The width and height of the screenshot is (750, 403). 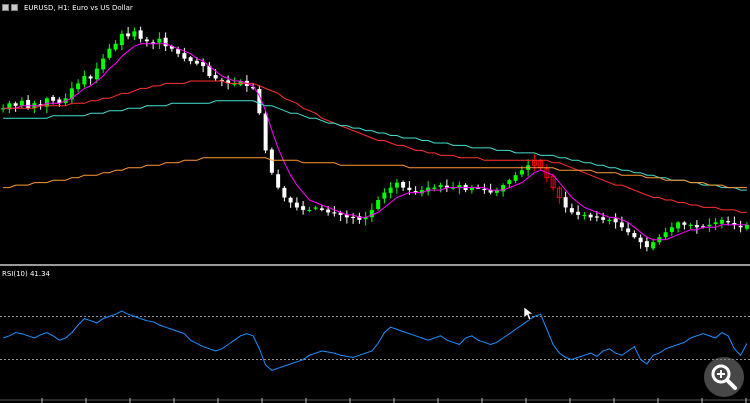 What do you see at coordinates (375, 173) in the screenshot?
I see `ma-long-line` at bounding box center [375, 173].